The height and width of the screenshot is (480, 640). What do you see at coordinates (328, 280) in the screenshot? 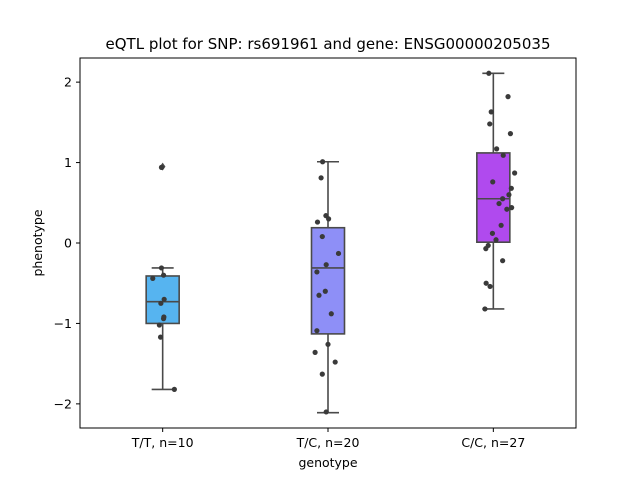
I see `iqr-box` at bounding box center [328, 280].